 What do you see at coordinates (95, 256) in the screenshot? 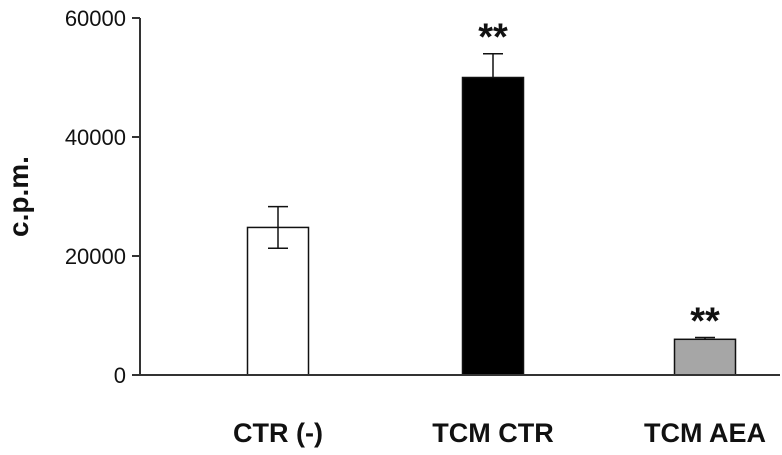
I see `y-tick-label: 20000` at bounding box center [95, 256].